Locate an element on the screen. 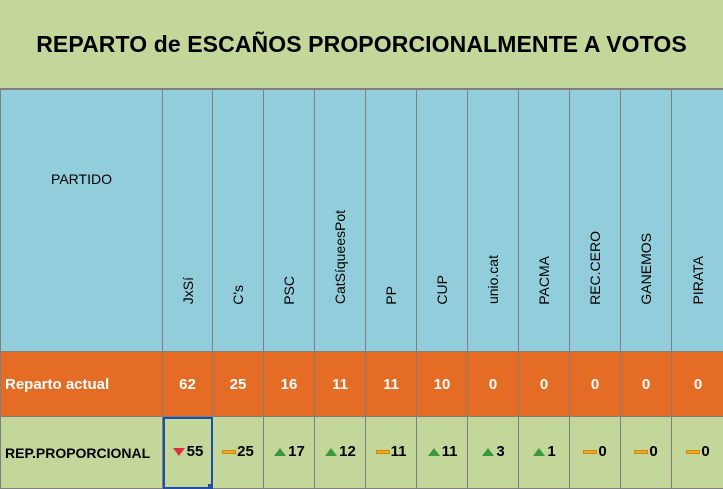 Image resolution: width=723 pixels, height=489 pixels. party-name-wrap: PIRATA is located at coordinates (697, 221).